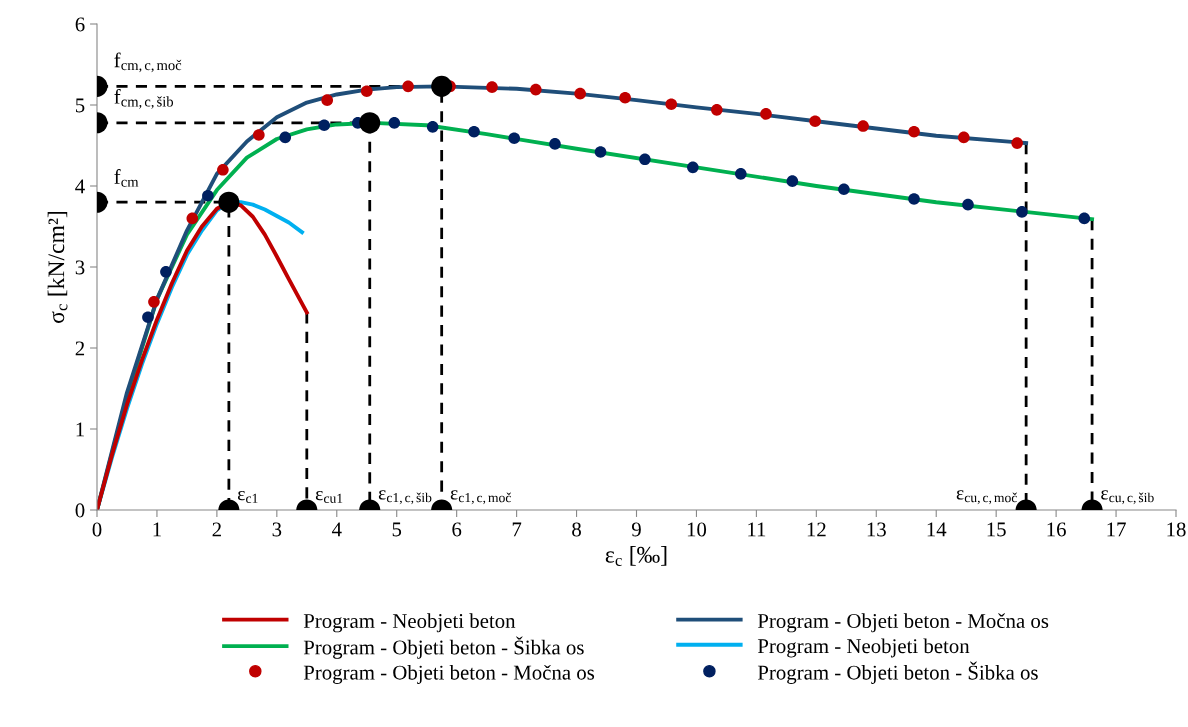  What do you see at coordinates (80, 267) in the screenshot?
I see `y-tick-label: 3` at bounding box center [80, 267].